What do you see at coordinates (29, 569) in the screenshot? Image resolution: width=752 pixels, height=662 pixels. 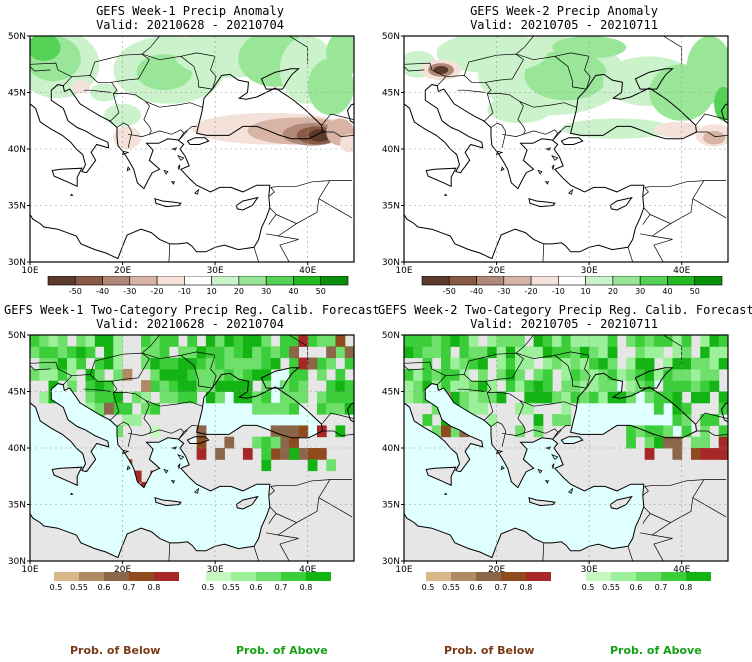 I see `lon-tick-label: 10E` at bounding box center [29, 569].